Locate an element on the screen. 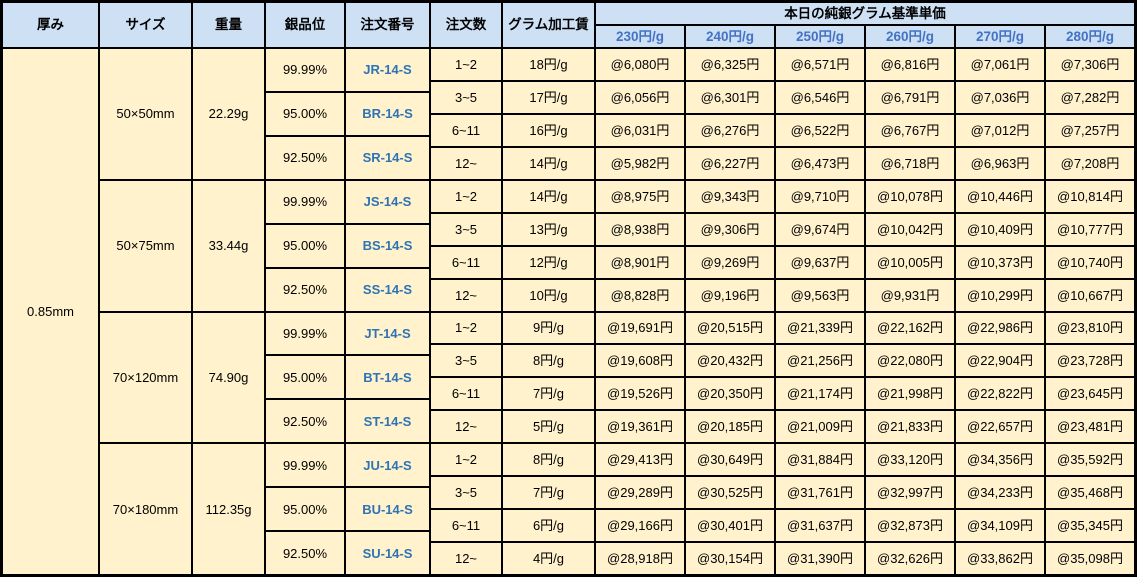  order-number-link: JR-14-S is located at coordinates (387, 70).